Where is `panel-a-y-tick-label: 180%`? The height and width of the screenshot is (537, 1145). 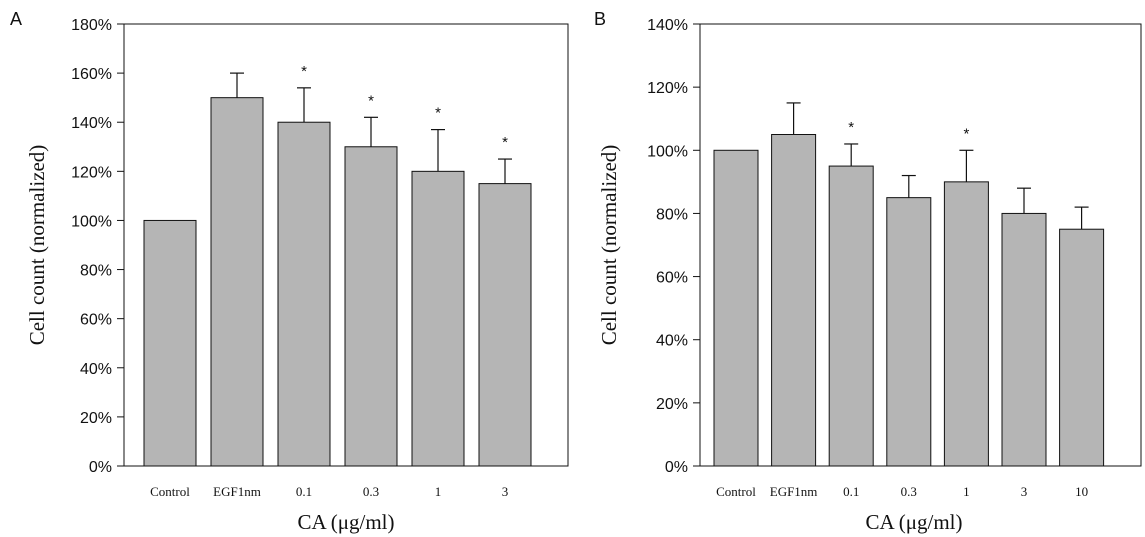 panel-a-y-tick-label: 180% is located at coordinates (91, 25).